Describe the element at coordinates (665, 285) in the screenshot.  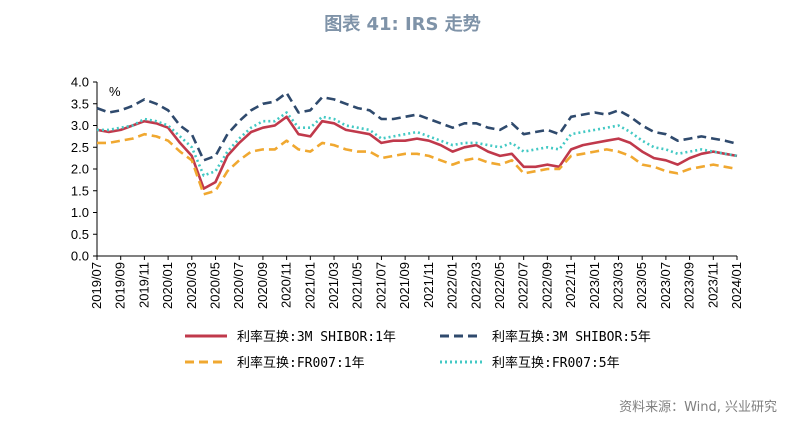
I see `x-tick-label: 2023/07` at that location.